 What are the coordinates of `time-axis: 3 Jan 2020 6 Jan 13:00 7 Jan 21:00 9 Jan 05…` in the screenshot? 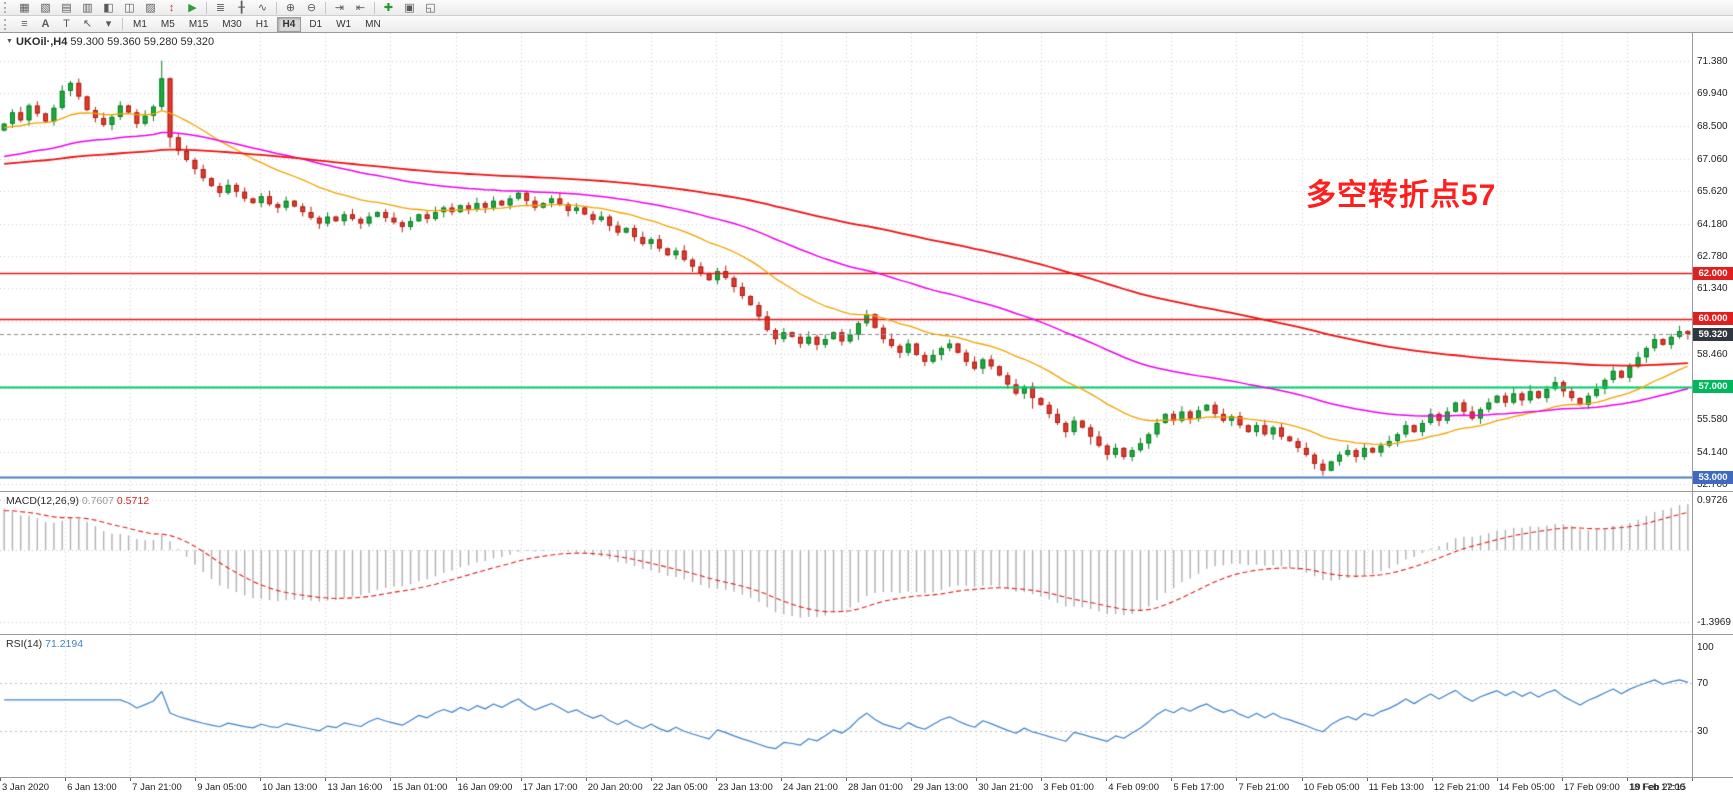 It's located at (866, 786).